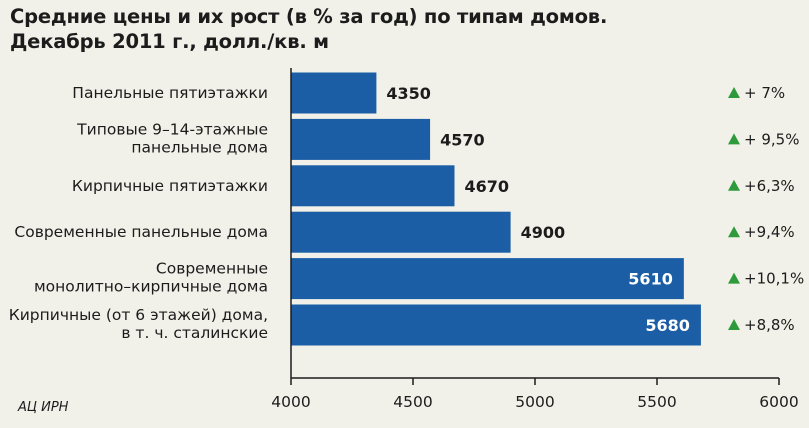 The image size is (809, 428). I want to click on bar-value-label-4: 4900, so click(543, 232).